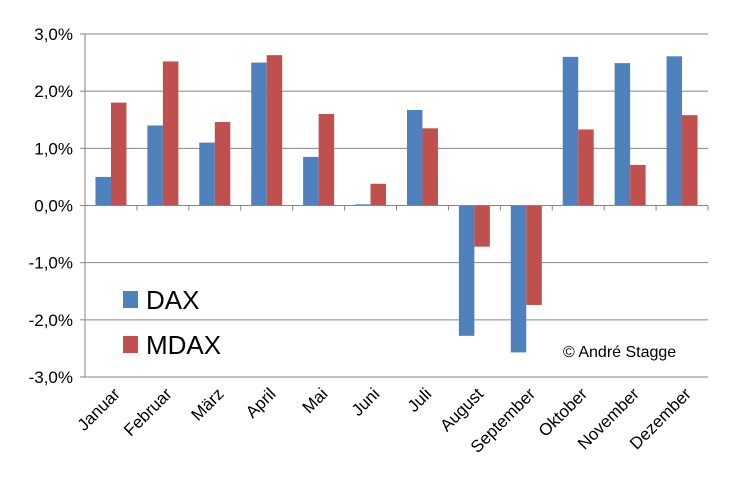  What do you see at coordinates (690, 160) in the screenshot?
I see `bar-mdax-dezember` at bounding box center [690, 160].